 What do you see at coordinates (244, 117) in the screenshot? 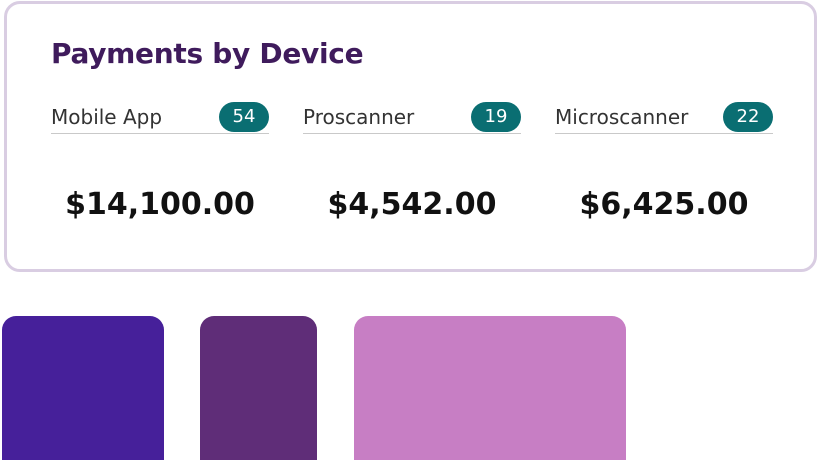
I see `count-badge: 54` at bounding box center [244, 117].